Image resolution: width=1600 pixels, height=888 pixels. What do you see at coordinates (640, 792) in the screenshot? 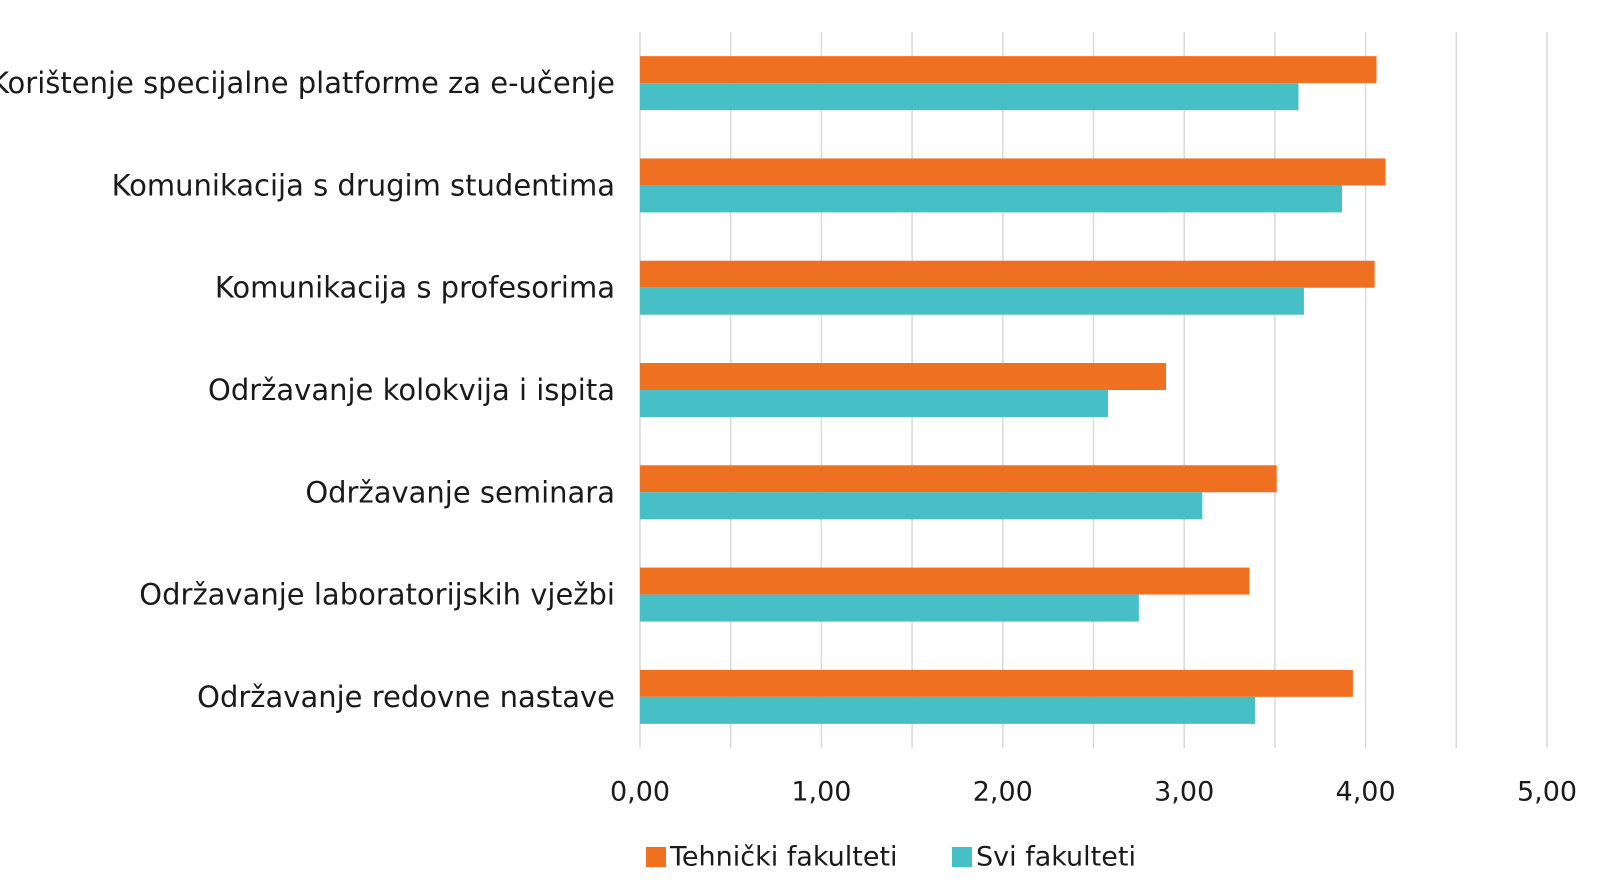
I see `x-tick-label: 0,00` at bounding box center [640, 792].